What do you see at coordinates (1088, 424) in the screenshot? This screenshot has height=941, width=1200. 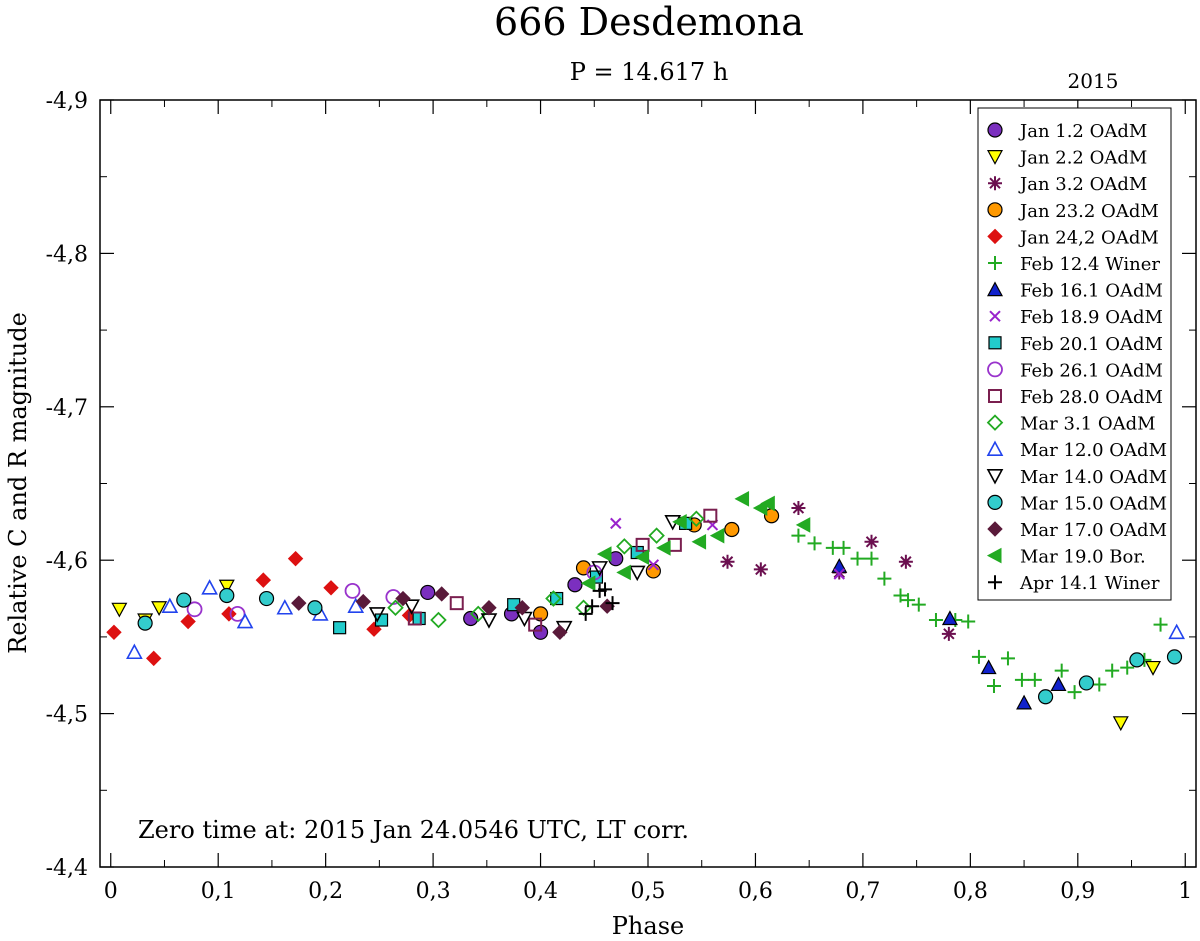 I see `legend-label: Mar 3.1 OAdM` at bounding box center [1088, 424].